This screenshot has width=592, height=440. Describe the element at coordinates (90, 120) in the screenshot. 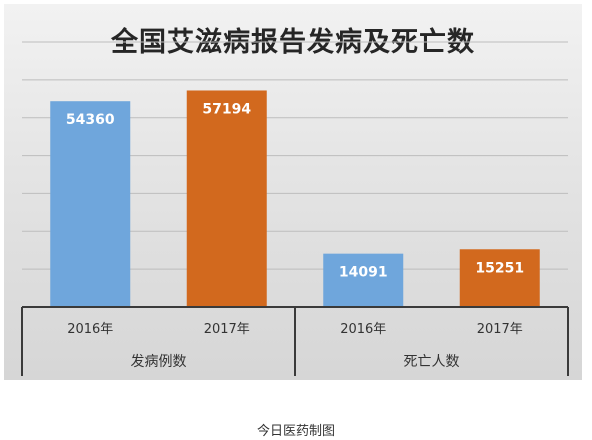

I see `data-label: 54360` at that location.